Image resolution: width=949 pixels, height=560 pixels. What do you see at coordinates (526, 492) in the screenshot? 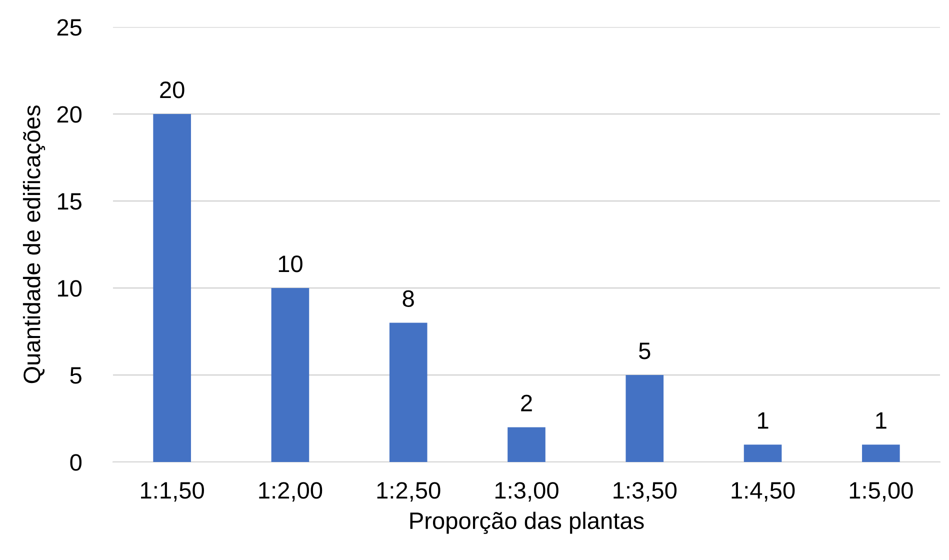
I see `x-tick-label: 1:3,00` at bounding box center [526, 492].